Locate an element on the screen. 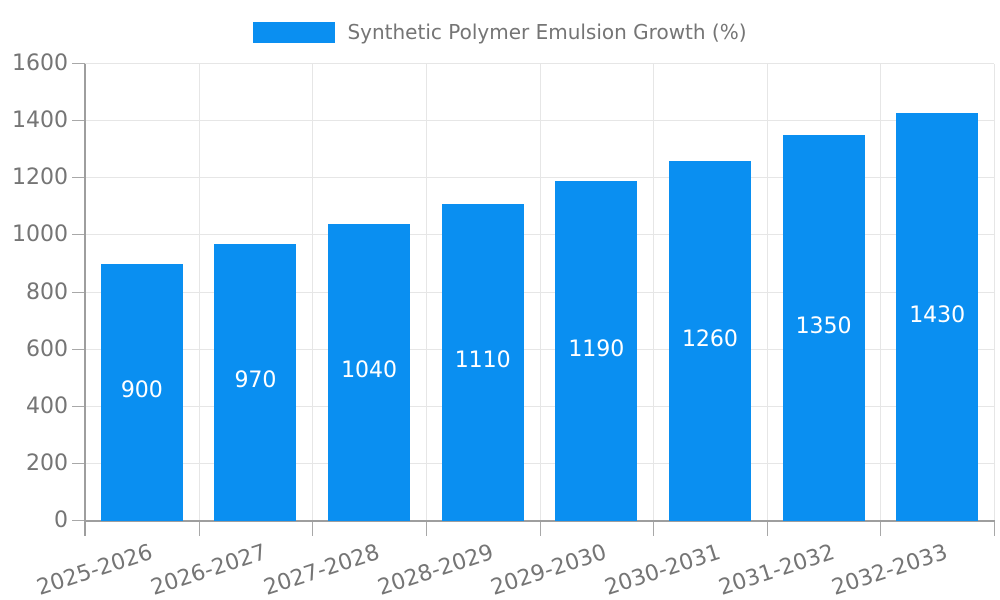  x-axis-line is located at coordinates (539, 521).